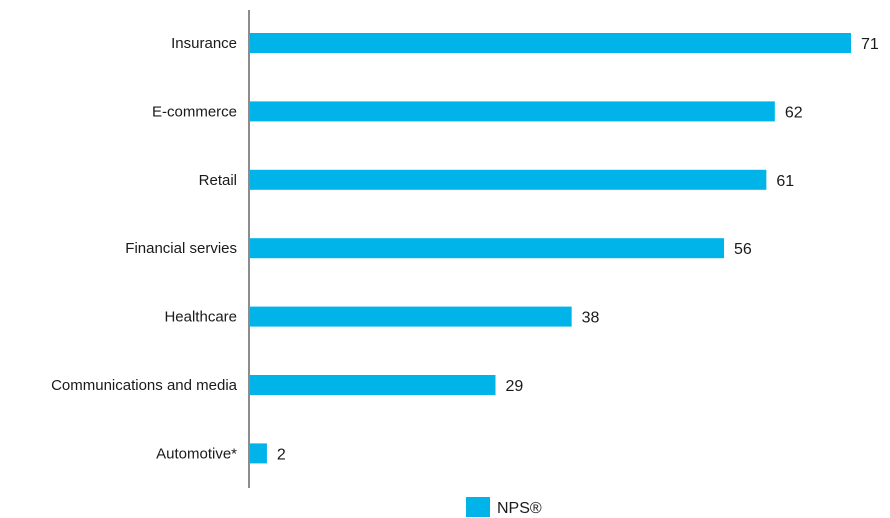  Describe the element at coordinates (785, 181) in the screenshot. I see `value-label: 61` at that location.